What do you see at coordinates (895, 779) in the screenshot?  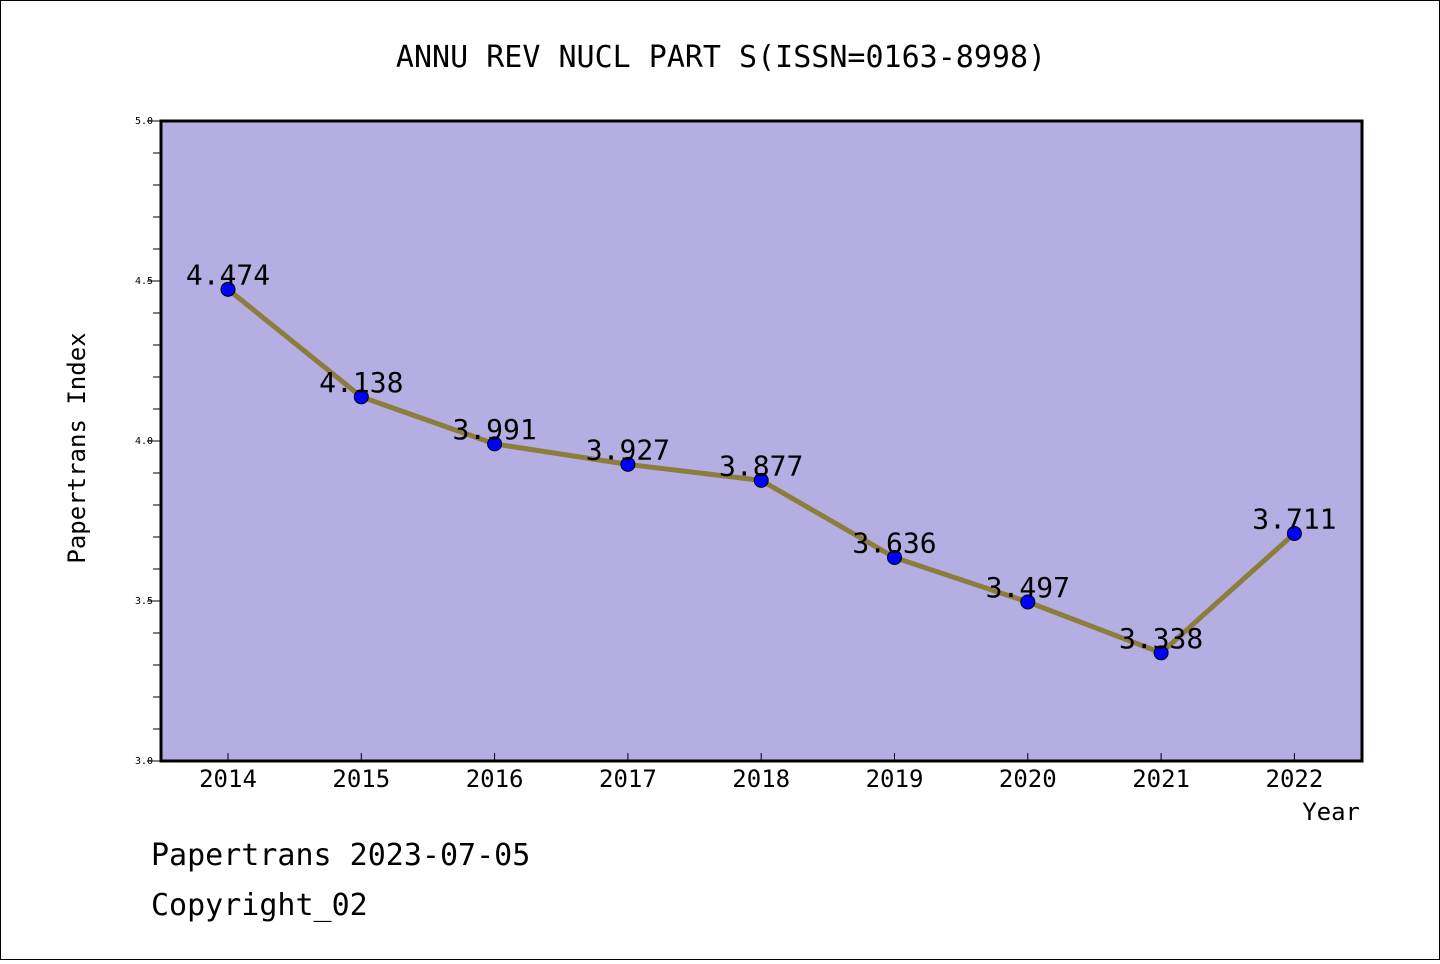 I see `x-tick-label: 2019` at bounding box center [895, 779].